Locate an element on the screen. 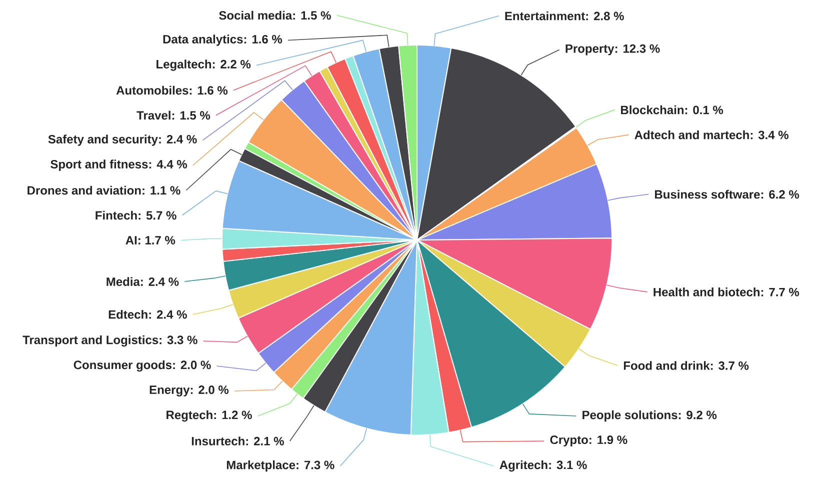  data-label: : 1.7 % is located at coordinates (157, 240).